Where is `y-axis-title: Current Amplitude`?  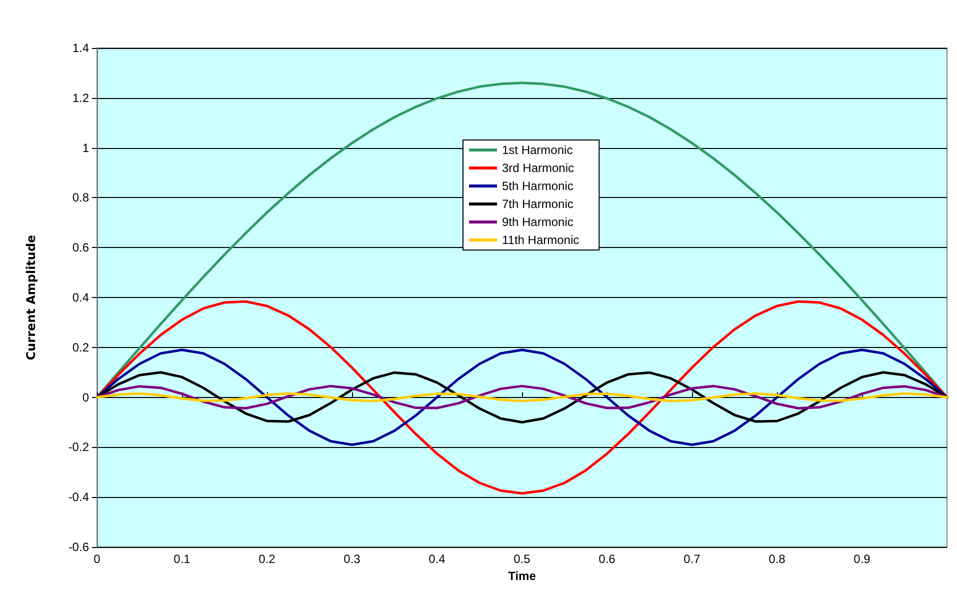 y-axis-title: Current Amplitude is located at coordinates (31, 297).